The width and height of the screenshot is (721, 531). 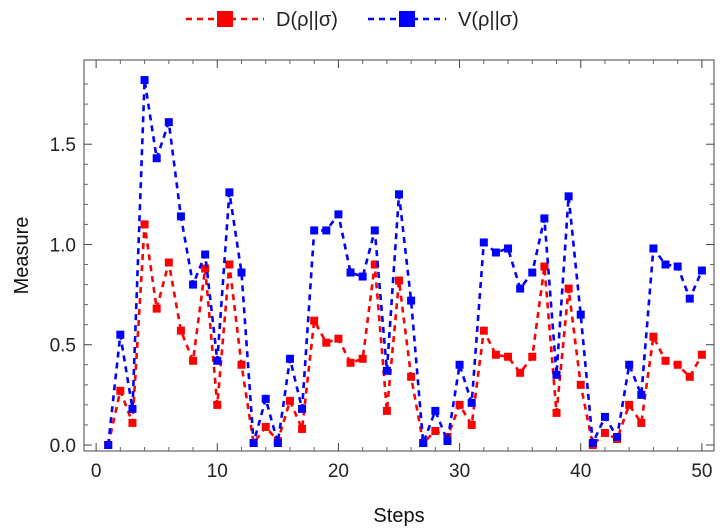 I want to click on x-tick-label: 40, so click(x=580, y=471).